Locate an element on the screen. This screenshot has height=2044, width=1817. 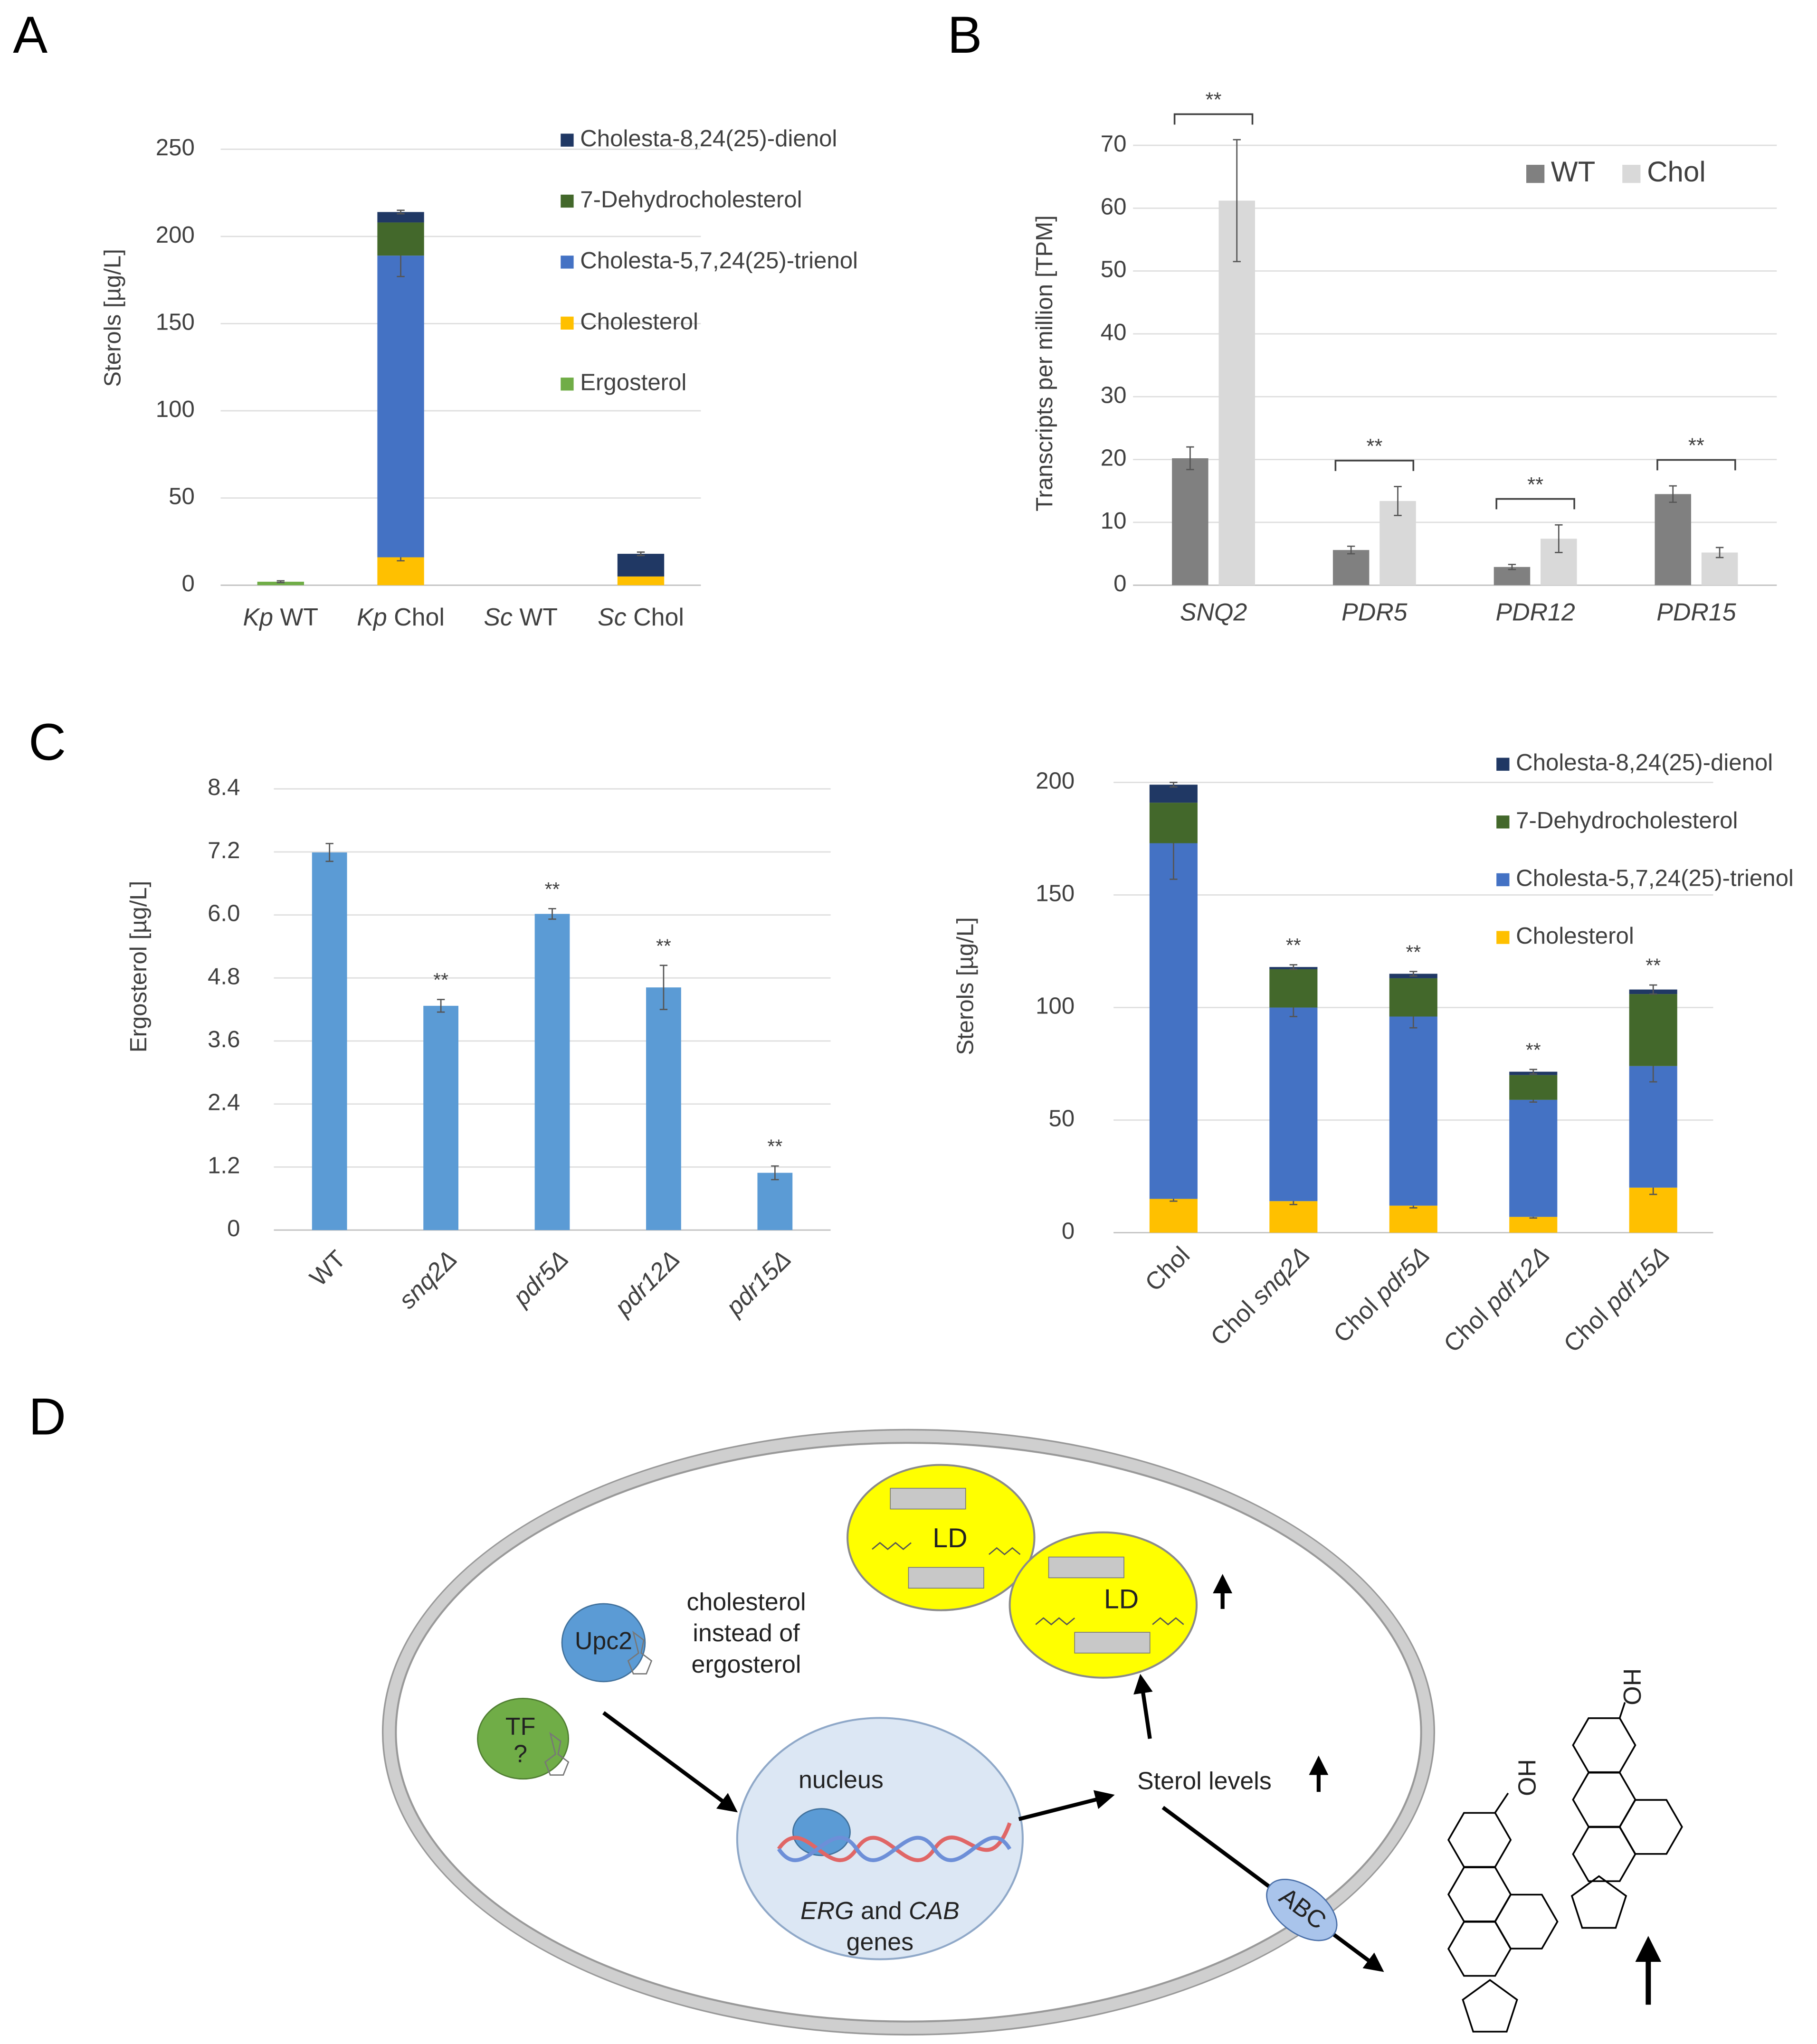
x-tick-label: pdr12Δ is located at coordinates (647, 1284).